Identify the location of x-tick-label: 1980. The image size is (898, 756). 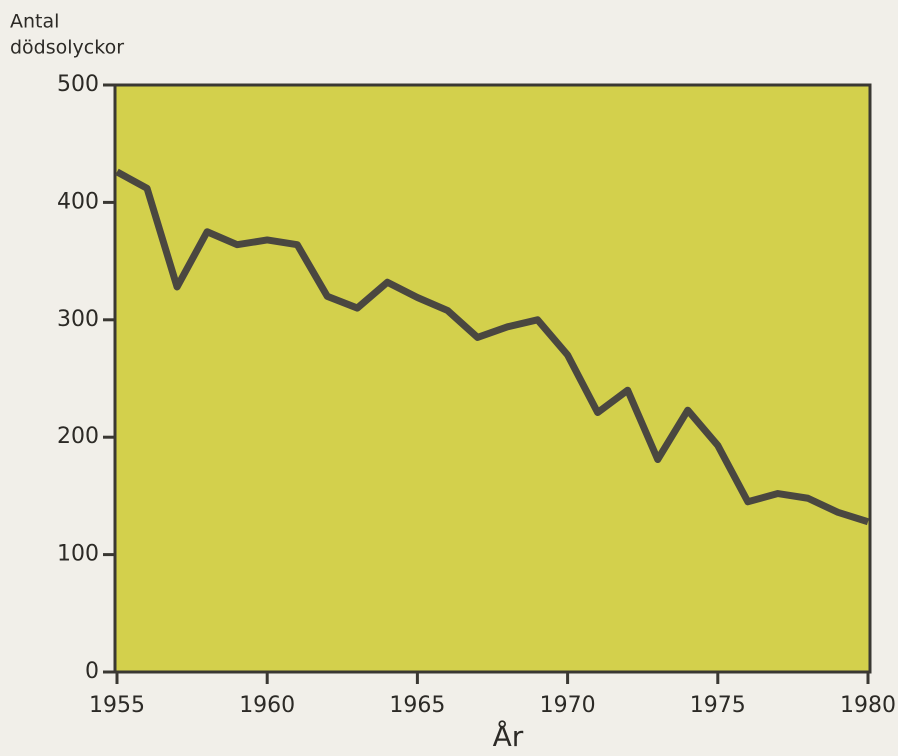
(868, 705).